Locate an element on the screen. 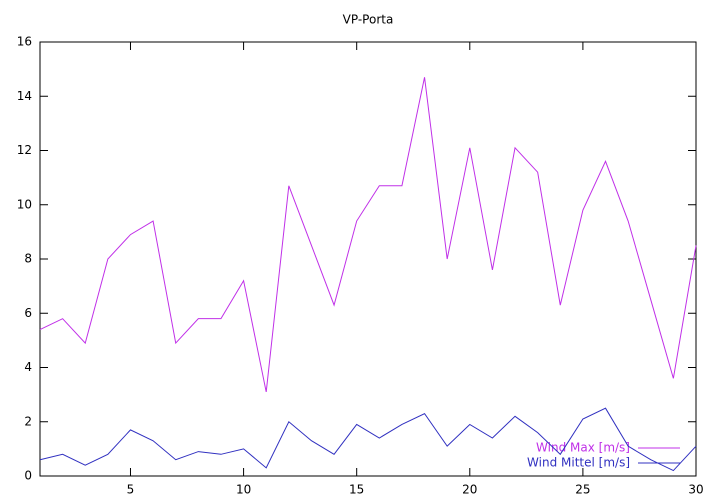 Image resolution: width=720 pixels, height=504 pixels. y-tick-label: 10 is located at coordinates (24, 204).